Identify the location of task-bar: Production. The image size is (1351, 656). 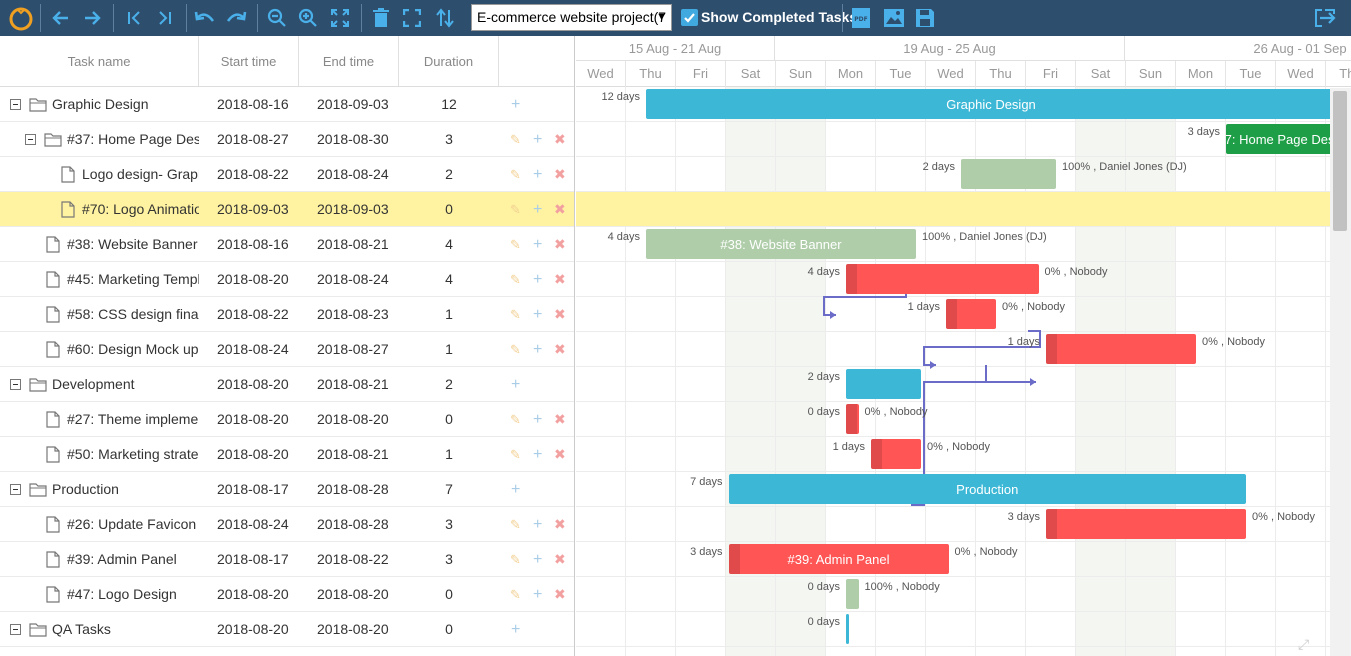
(987, 489).